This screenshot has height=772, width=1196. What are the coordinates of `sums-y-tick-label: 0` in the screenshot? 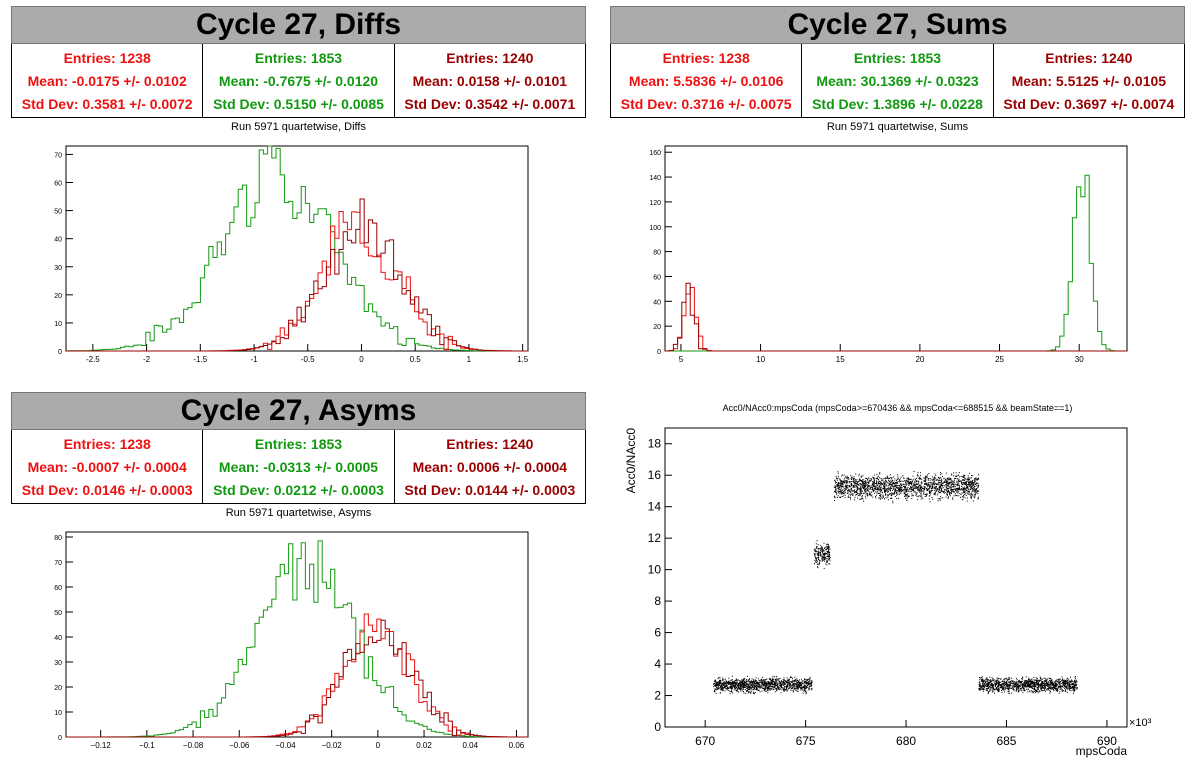 It's located at (659, 352).